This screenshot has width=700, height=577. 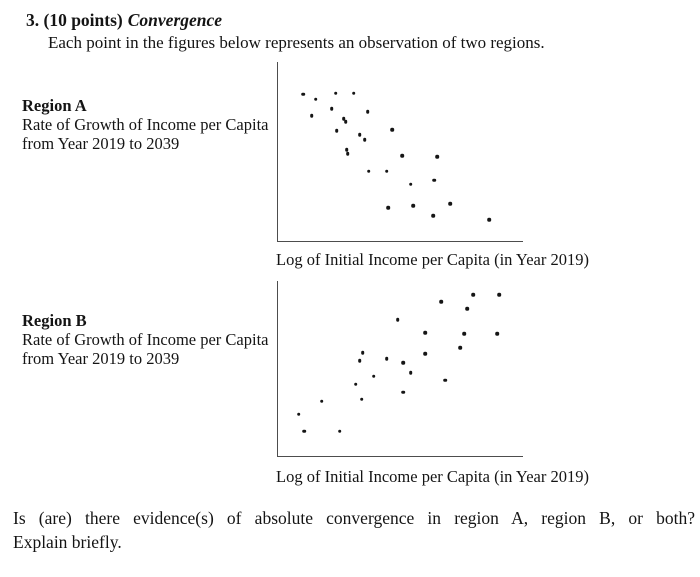 I want to click on region-a-title: Region A, so click(x=54, y=105).